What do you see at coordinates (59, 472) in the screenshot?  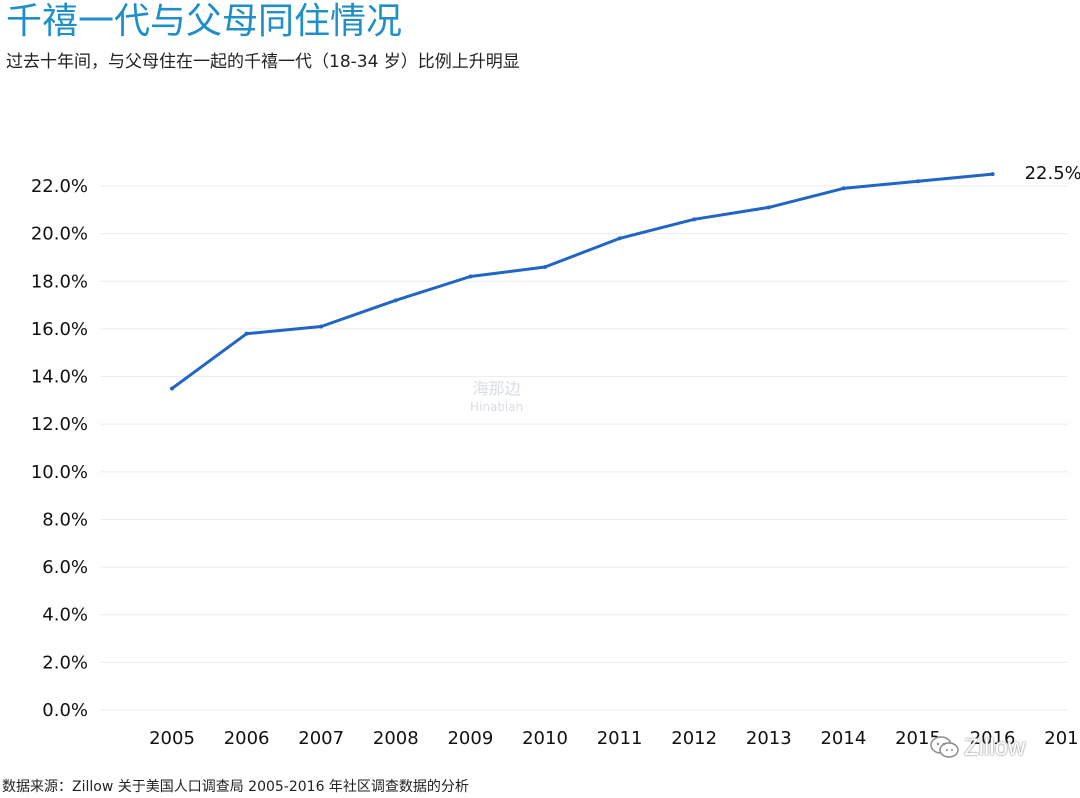 I see `y-tick-label: 10.0%` at bounding box center [59, 472].